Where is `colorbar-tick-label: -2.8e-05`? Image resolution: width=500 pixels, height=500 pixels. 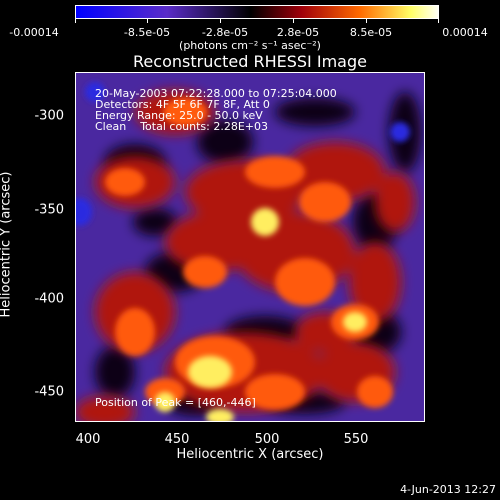 colorbar-tick-label: -2.8e-05 is located at coordinates (225, 32).